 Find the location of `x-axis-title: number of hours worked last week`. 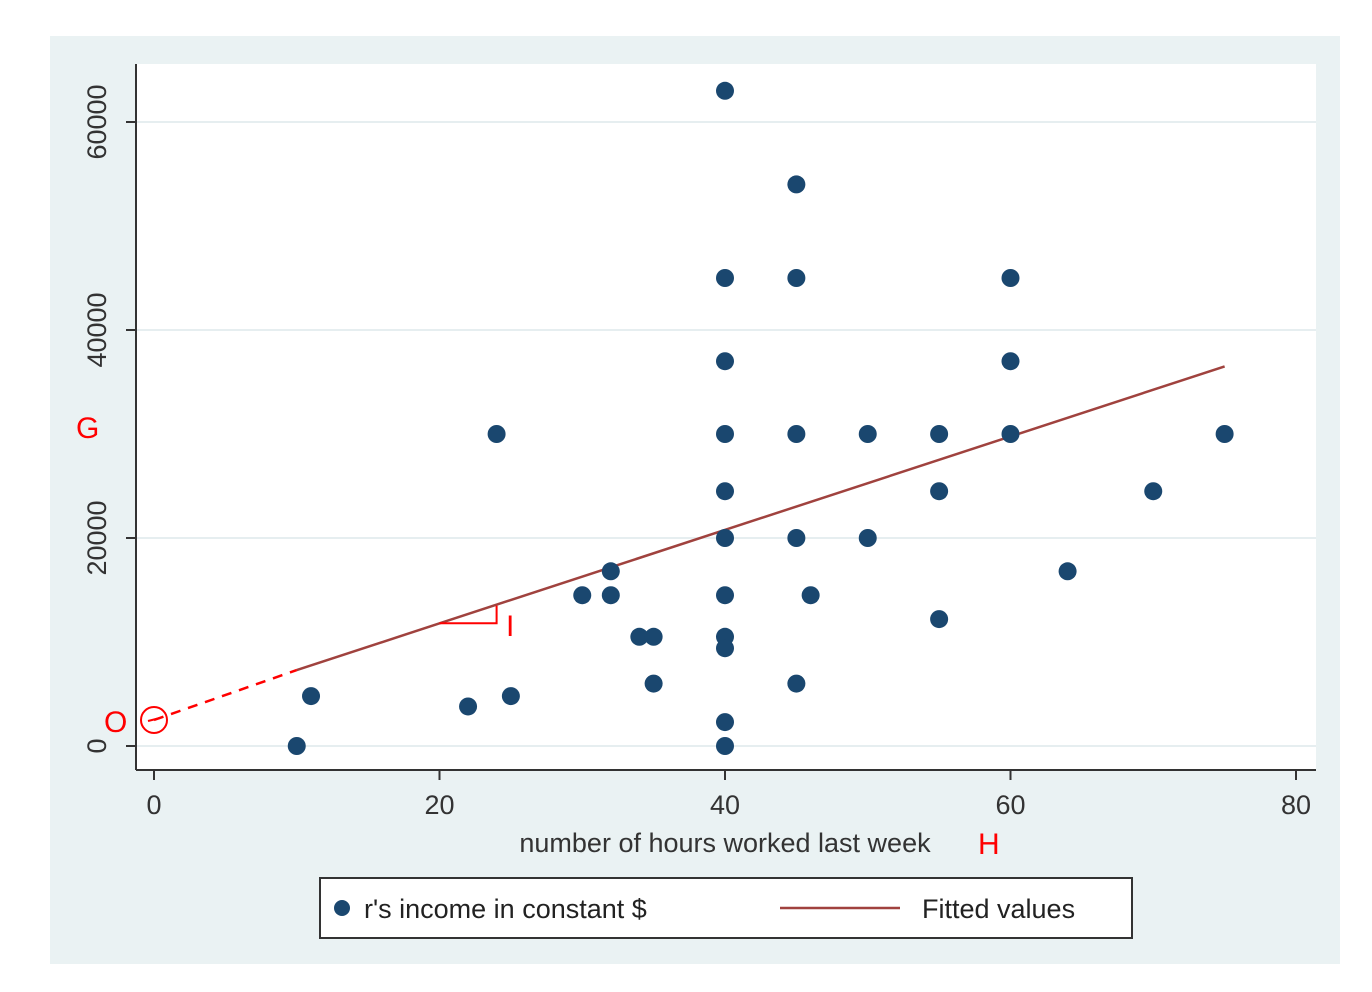

x-axis-title: number of hours worked last week is located at coordinates (725, 843).